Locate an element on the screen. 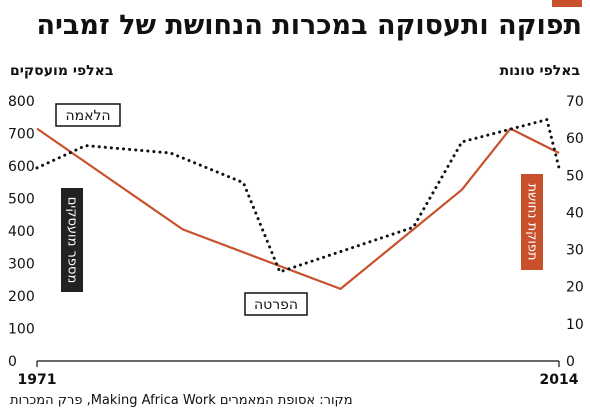 The width and height of the screenshot is (590, 412). x-tick-label: 2014 is located at coordinates (559, 380).